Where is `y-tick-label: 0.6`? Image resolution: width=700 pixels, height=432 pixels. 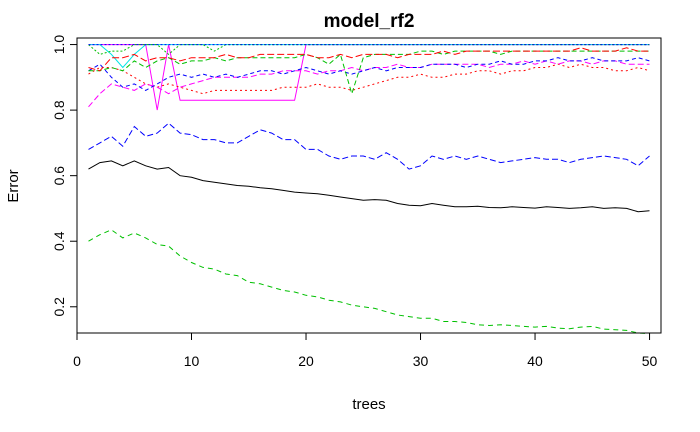 y-tick-label: 0.6 is located at coordinates (59, 176).